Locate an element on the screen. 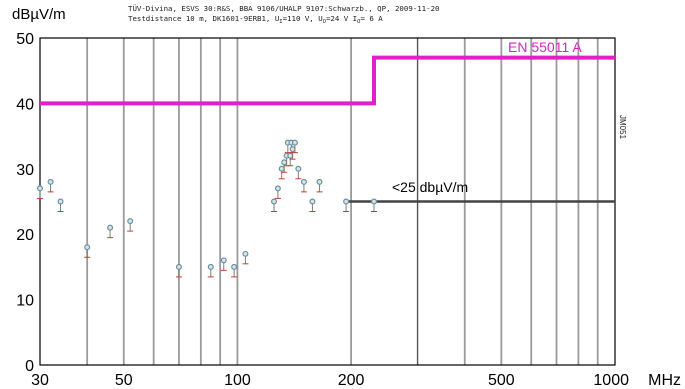 This screenshot has height=389, width=685. y-tick-label: 40 is located at coordinates (25, 104).